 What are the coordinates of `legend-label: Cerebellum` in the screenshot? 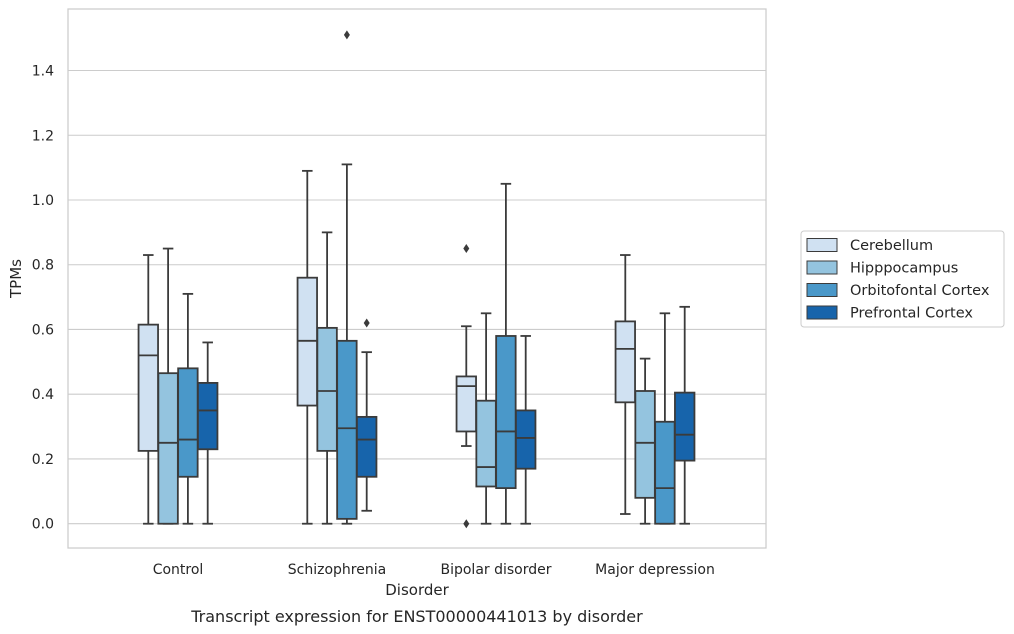 It's located at (891, 246).